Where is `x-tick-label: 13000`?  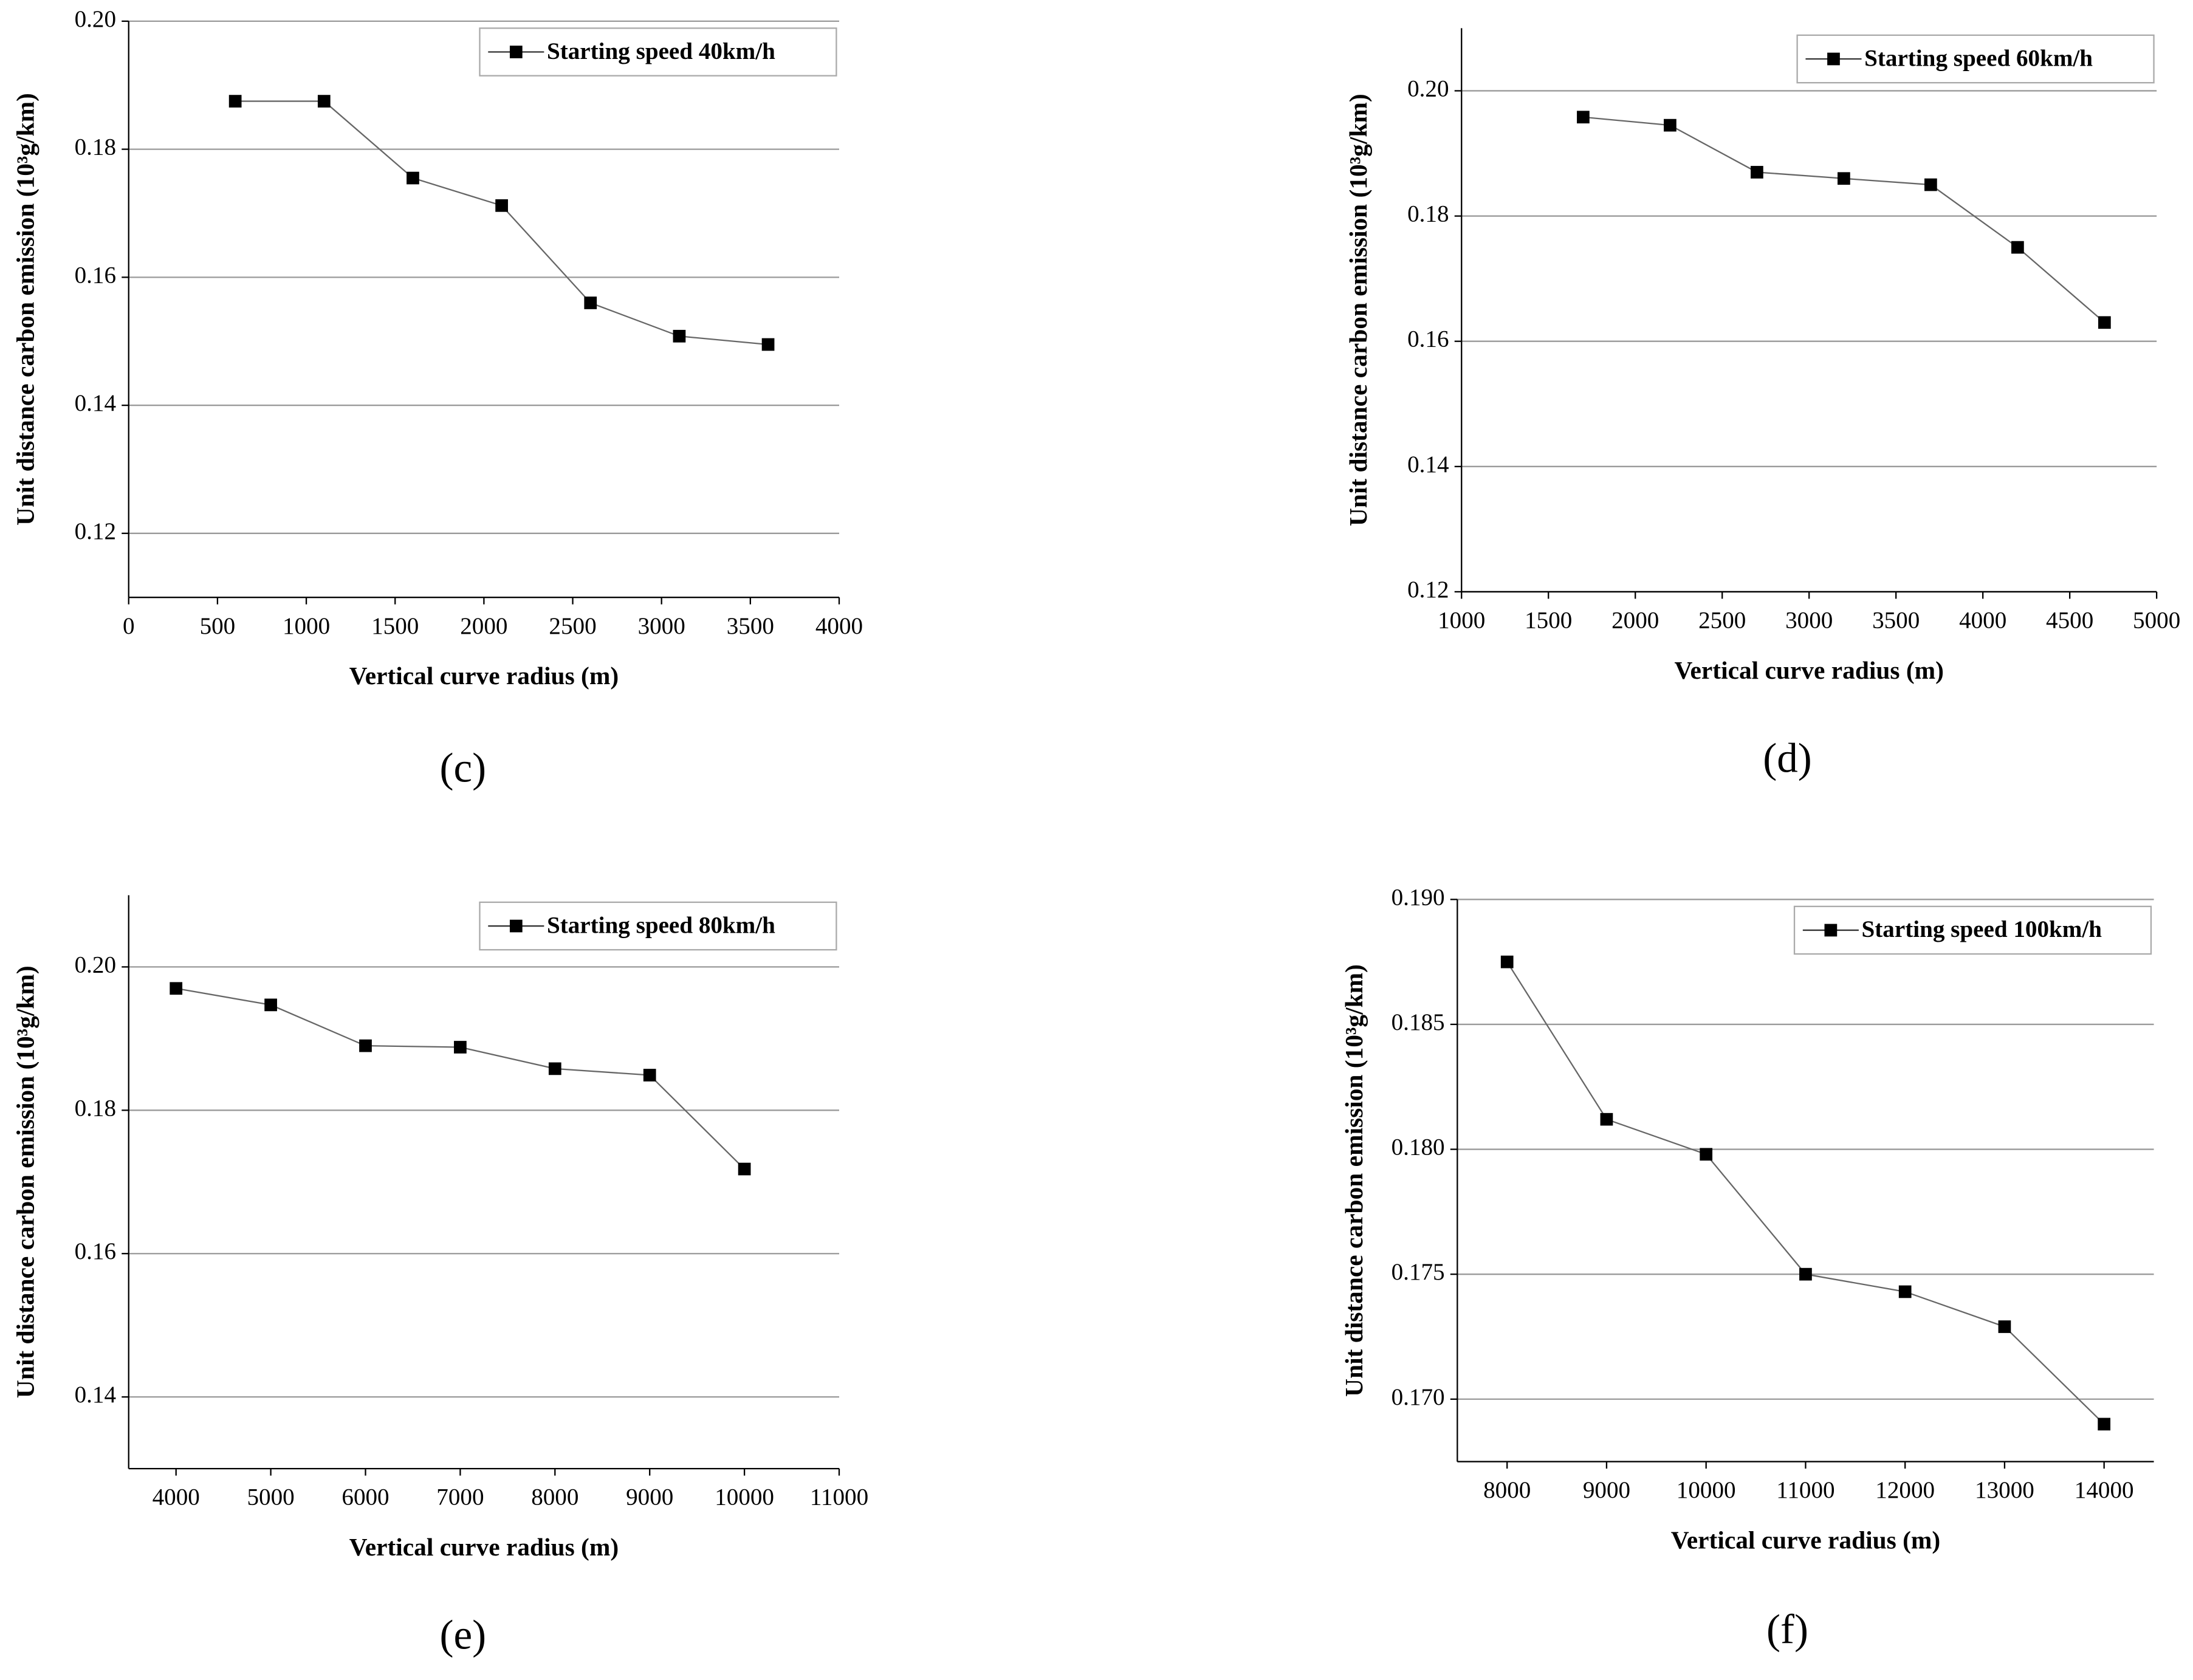 x-tick-label: 13000 is located at coordinates (2005, 1490).